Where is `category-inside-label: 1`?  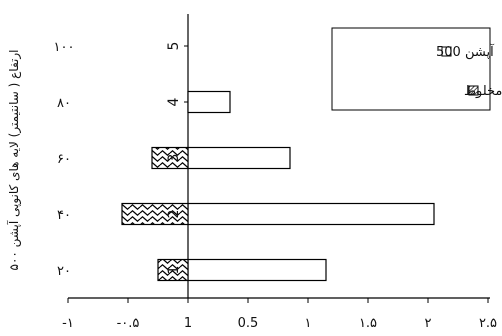
category-inside-label: 1 is located at coordinates (174, 270).